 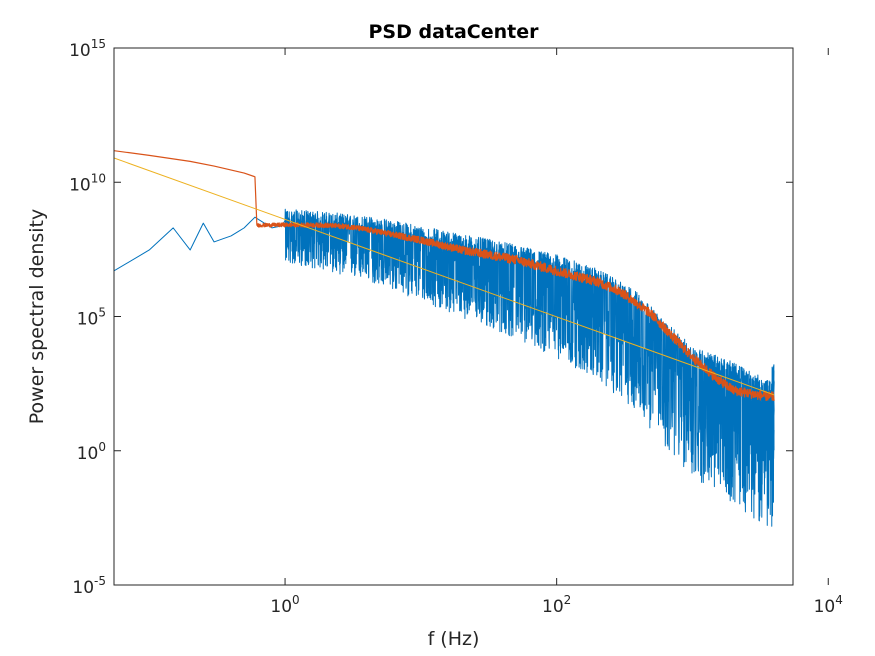 I want to click on y-tick-label: 10⁰, so click(x=91, y=452).